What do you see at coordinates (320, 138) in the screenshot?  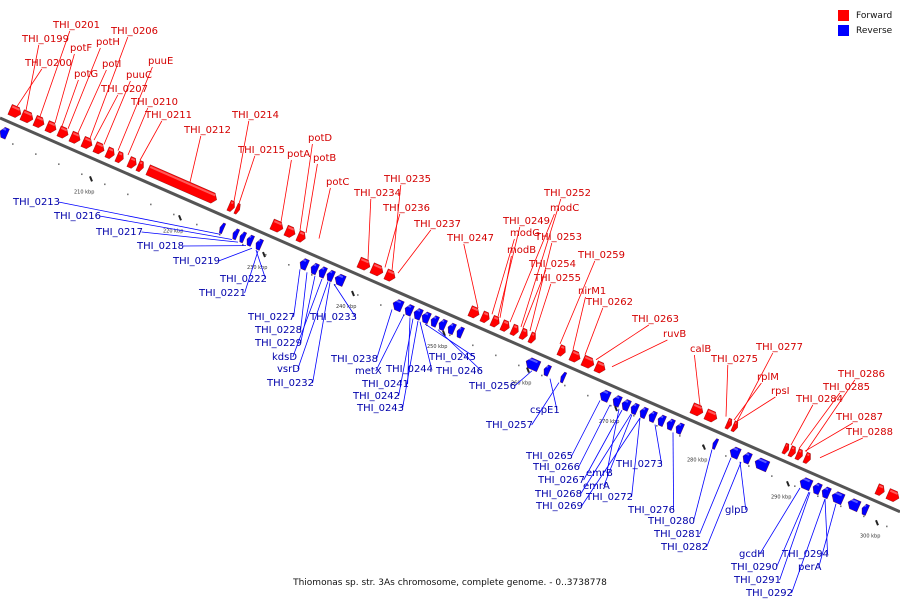 I see `forward-gene-label: potD` at bounding box center [320, 138].